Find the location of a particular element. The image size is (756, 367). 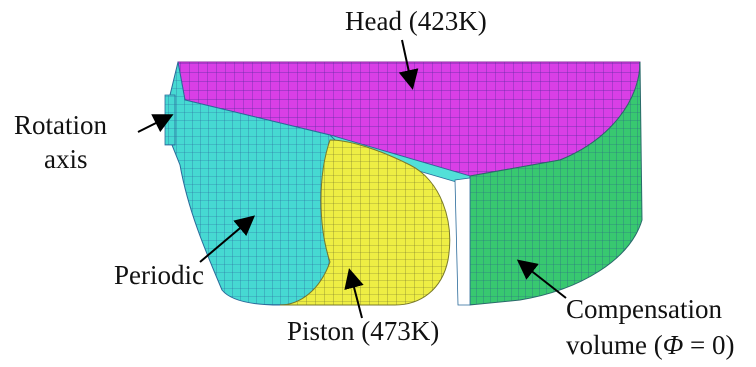

phi-symbol: Φ is located at coordinates (673, 345).